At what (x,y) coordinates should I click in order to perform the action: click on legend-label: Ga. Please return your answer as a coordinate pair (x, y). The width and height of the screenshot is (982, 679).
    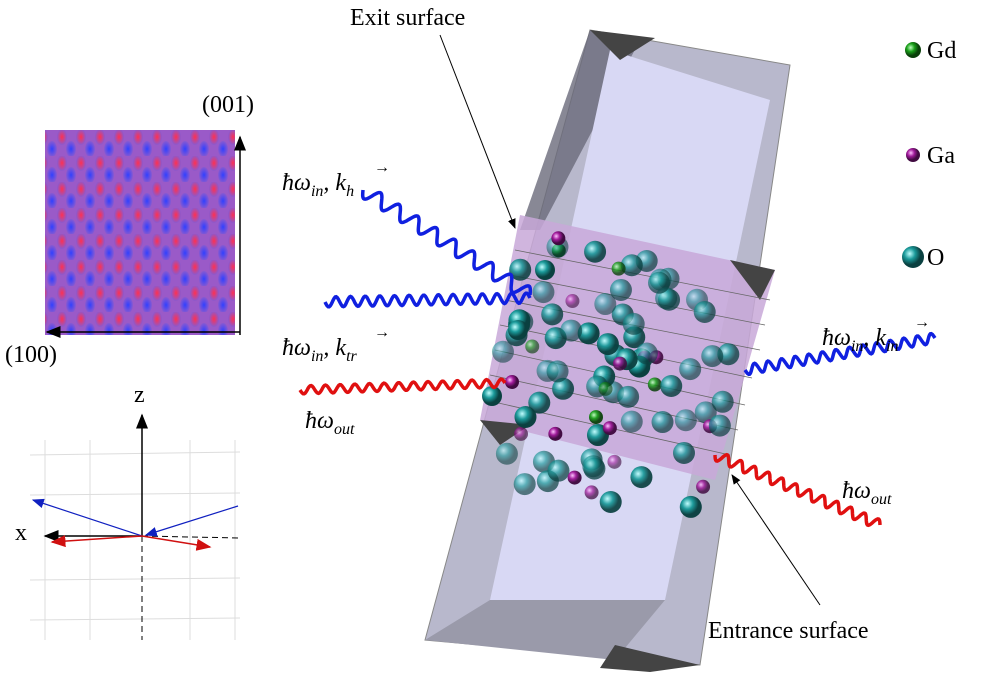
    Looking at the image, I should click on (941, 156).